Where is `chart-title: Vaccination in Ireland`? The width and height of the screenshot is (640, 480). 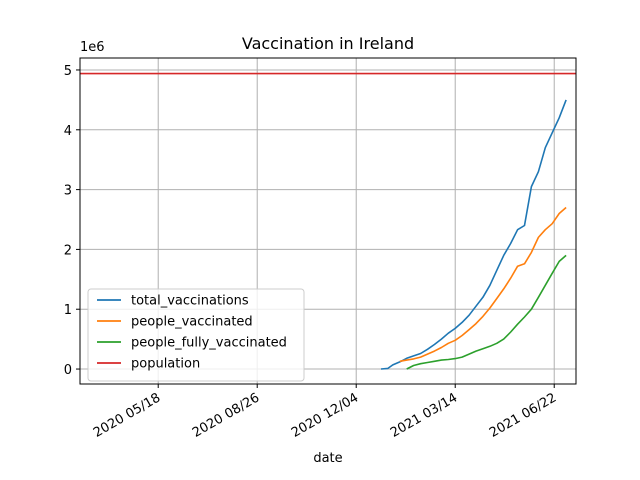 chart-title: Vaccination in Ireland is located at coordinates (328, 43).